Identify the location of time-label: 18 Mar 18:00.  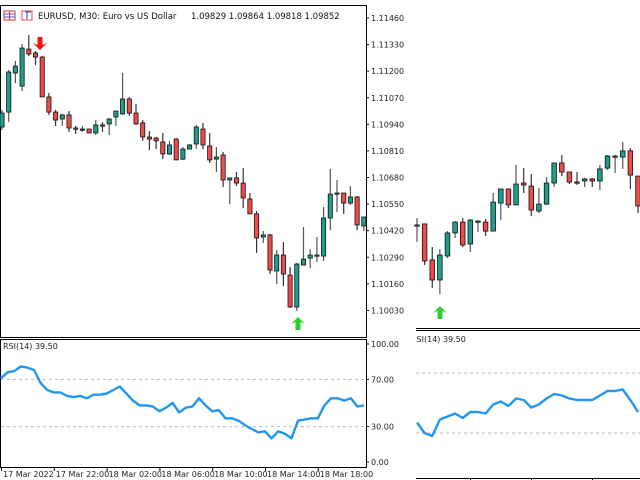
(346, 474).